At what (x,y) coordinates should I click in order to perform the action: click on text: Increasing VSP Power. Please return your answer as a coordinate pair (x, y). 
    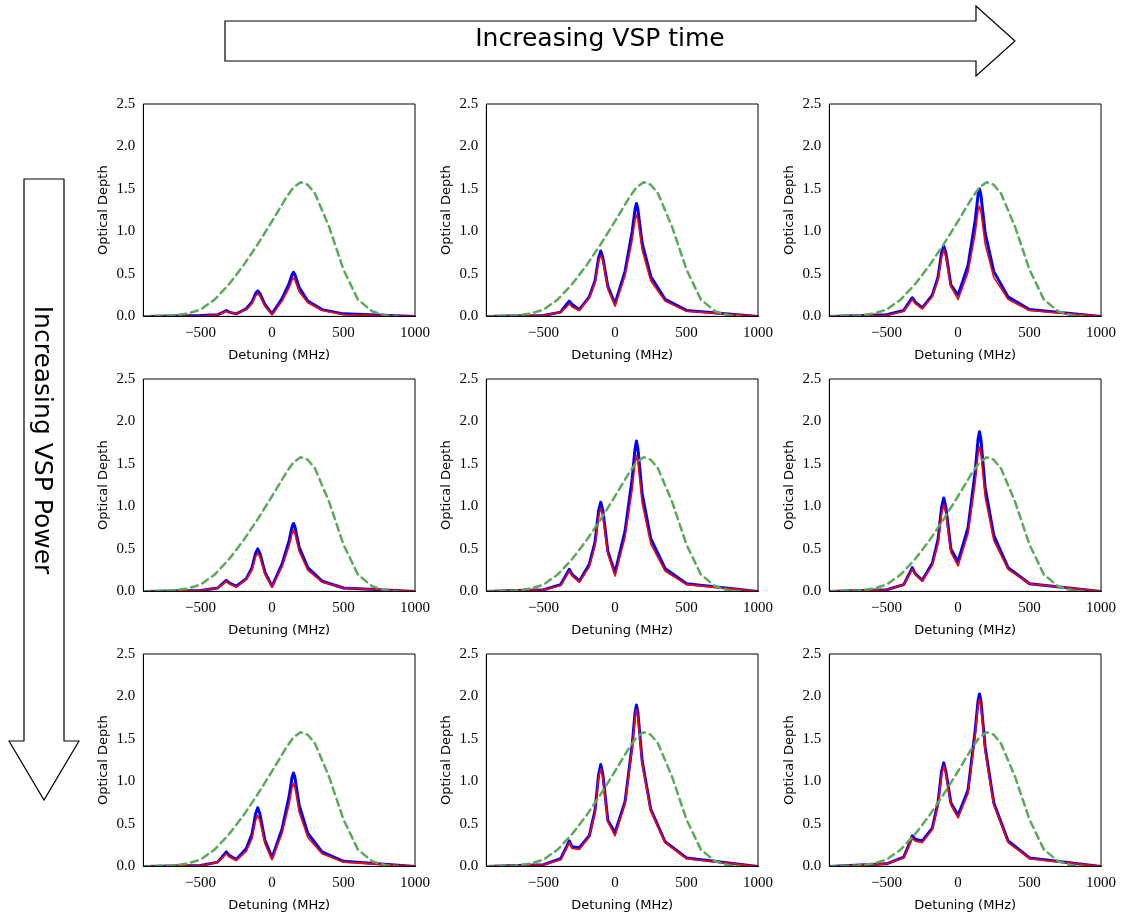
    Looking at the image, I should click on (43, 440).